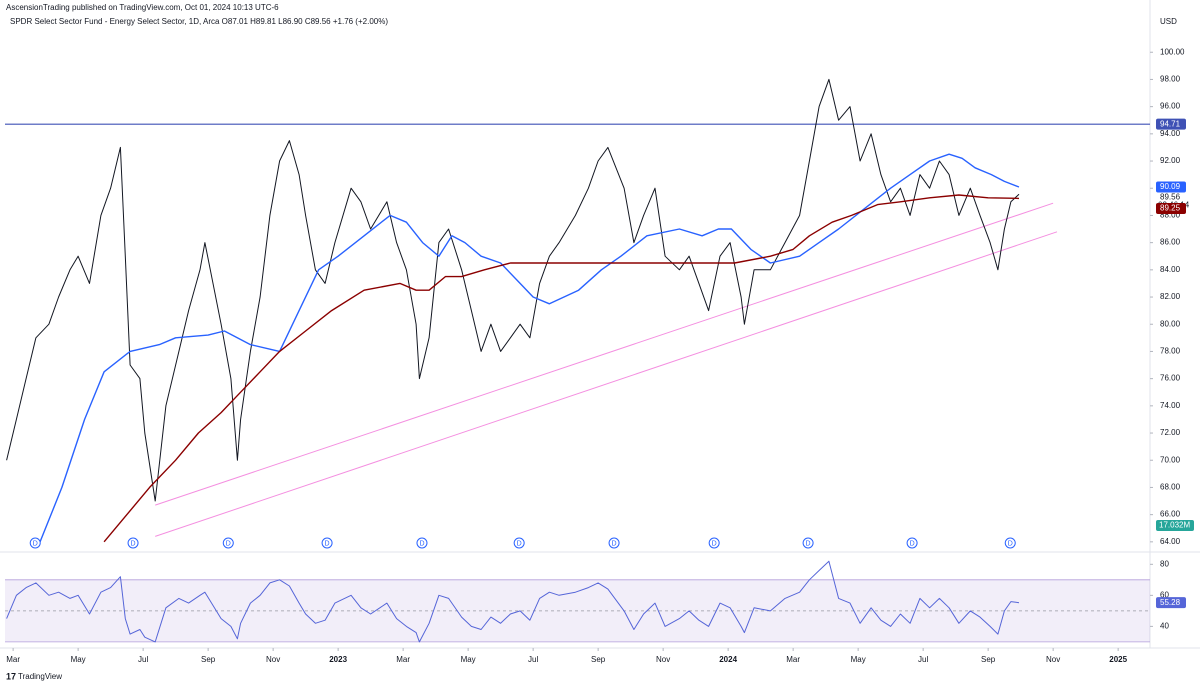 Image resolution: width=1200 pixels, height=686 pixels. I want to click on y-tick-label: 100.00, so click(1172, 51).